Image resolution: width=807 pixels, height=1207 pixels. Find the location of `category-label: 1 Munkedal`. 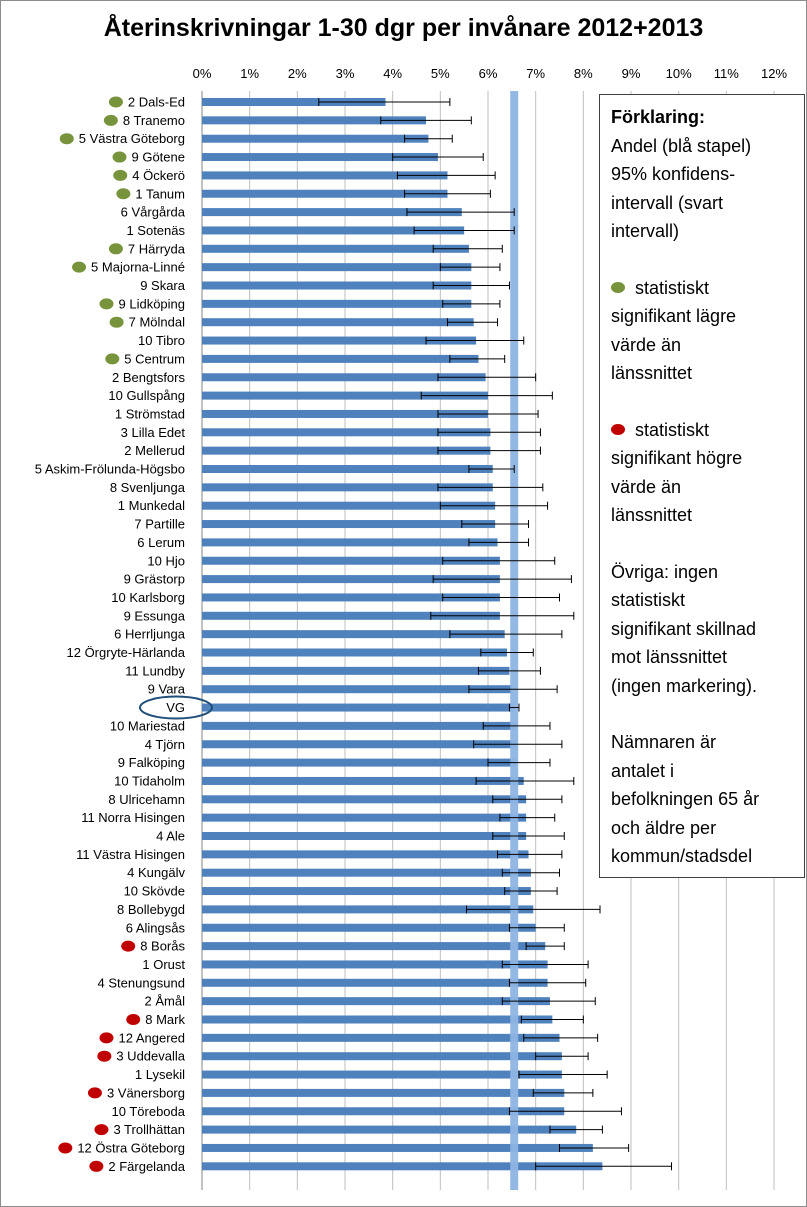

category-label: 1 Munkedal is located at coordinates (151, 505).